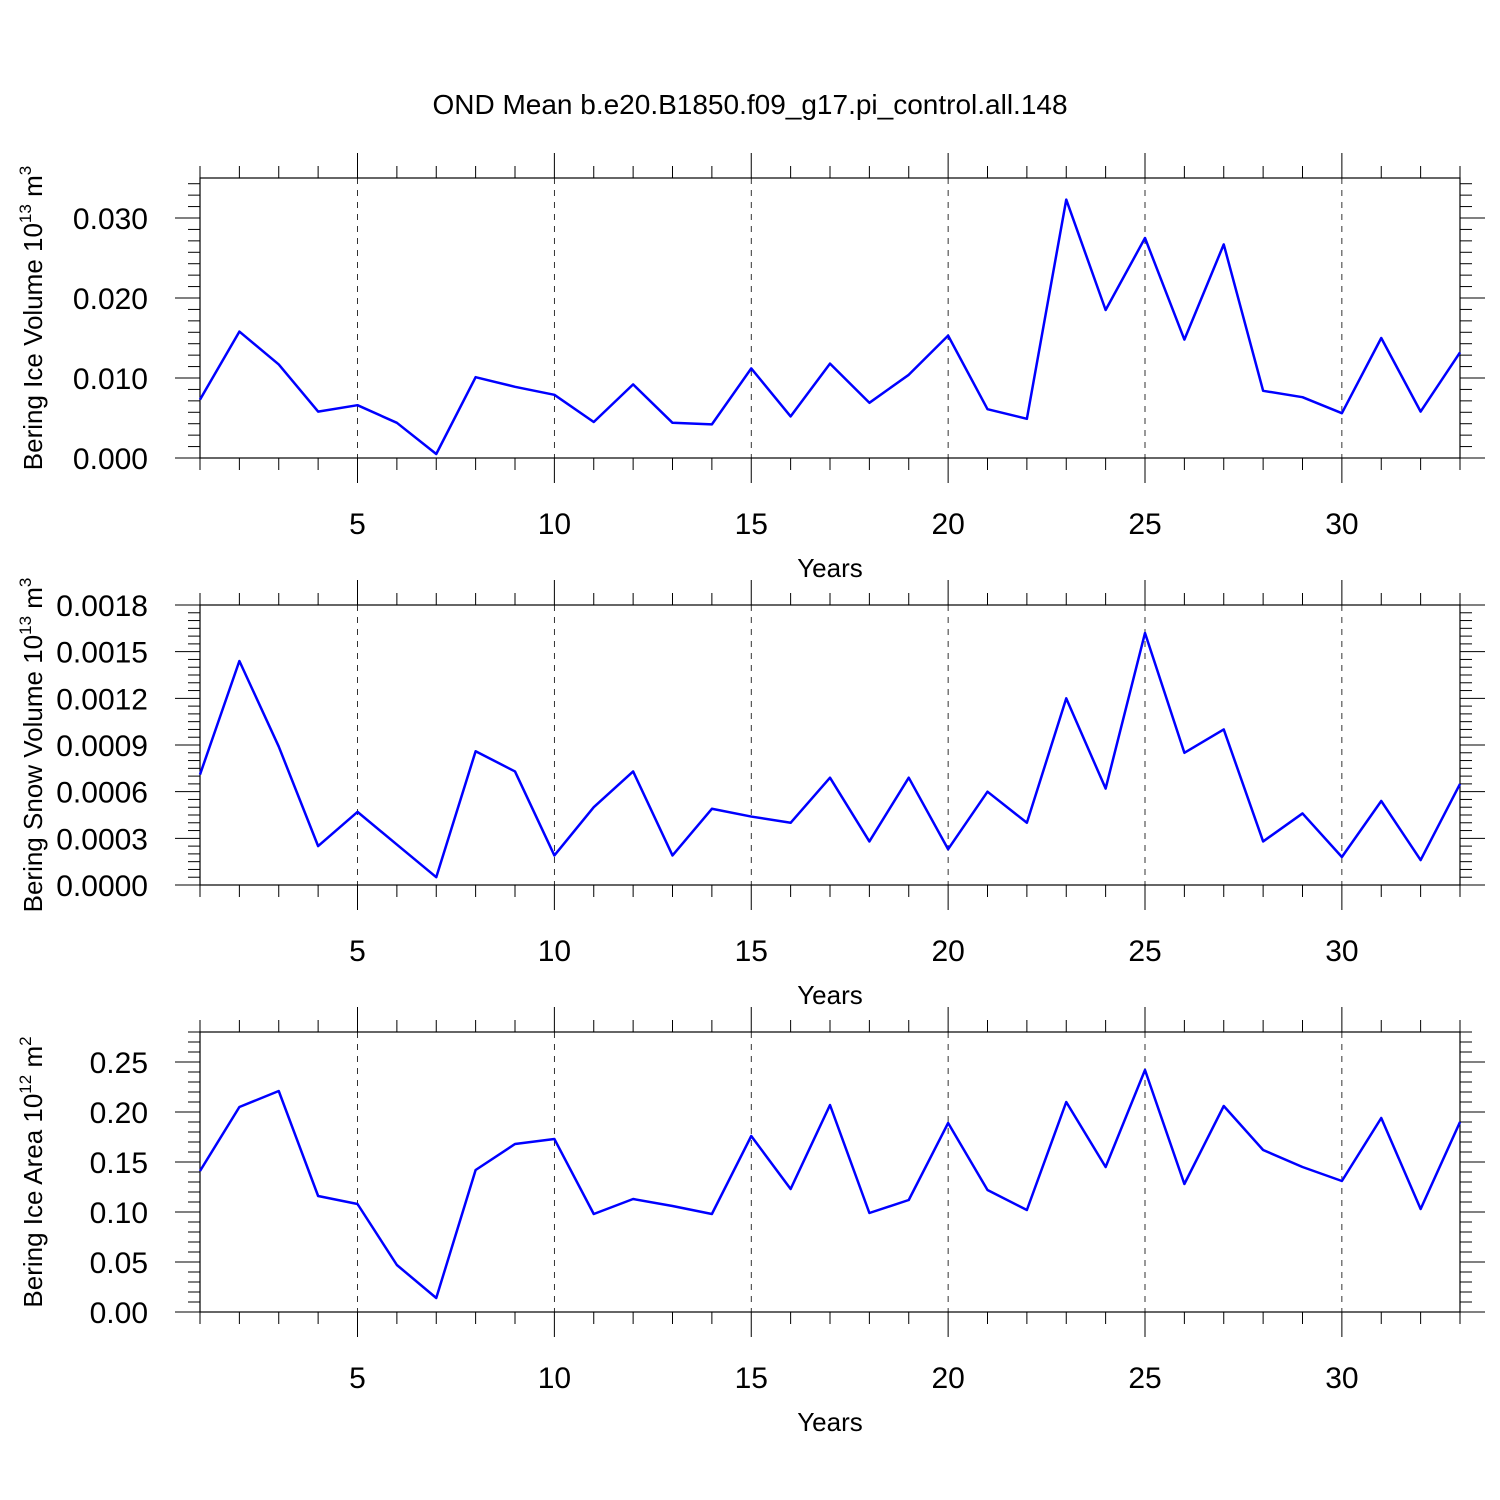  Describe the element at coordinates (110, 299) in the screenshot. I see `y-tick-label: 0.020` at that location.